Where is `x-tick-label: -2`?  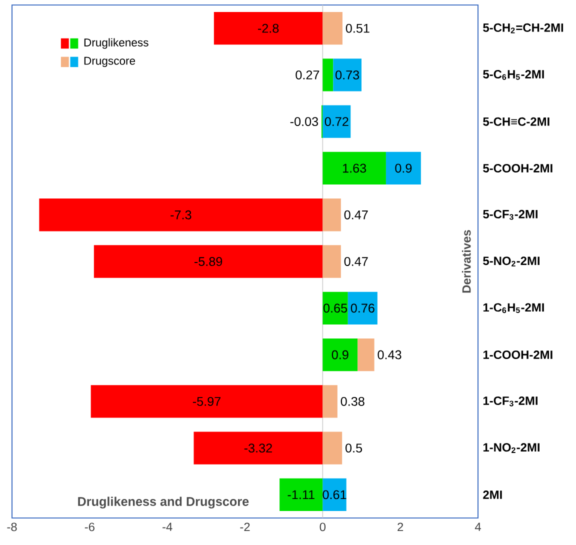 x-tick-label: -2 is located at coordinates (245, 527).